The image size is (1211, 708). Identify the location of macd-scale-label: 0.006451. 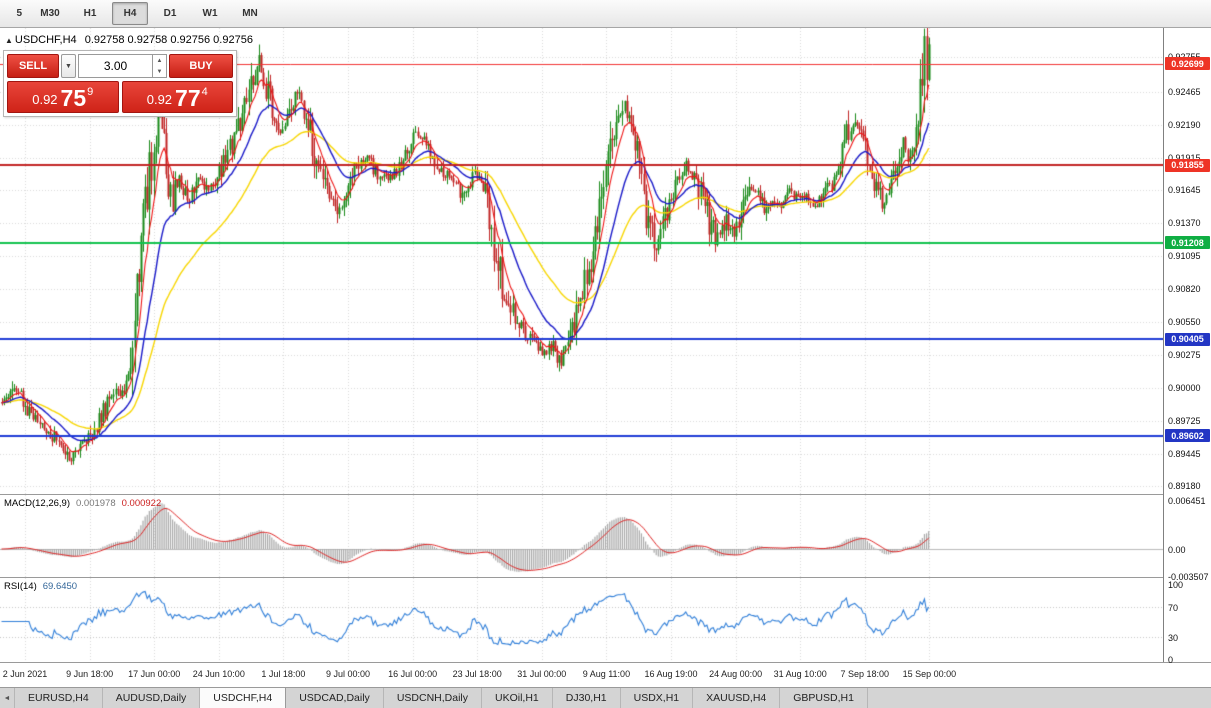
(1187, 501).